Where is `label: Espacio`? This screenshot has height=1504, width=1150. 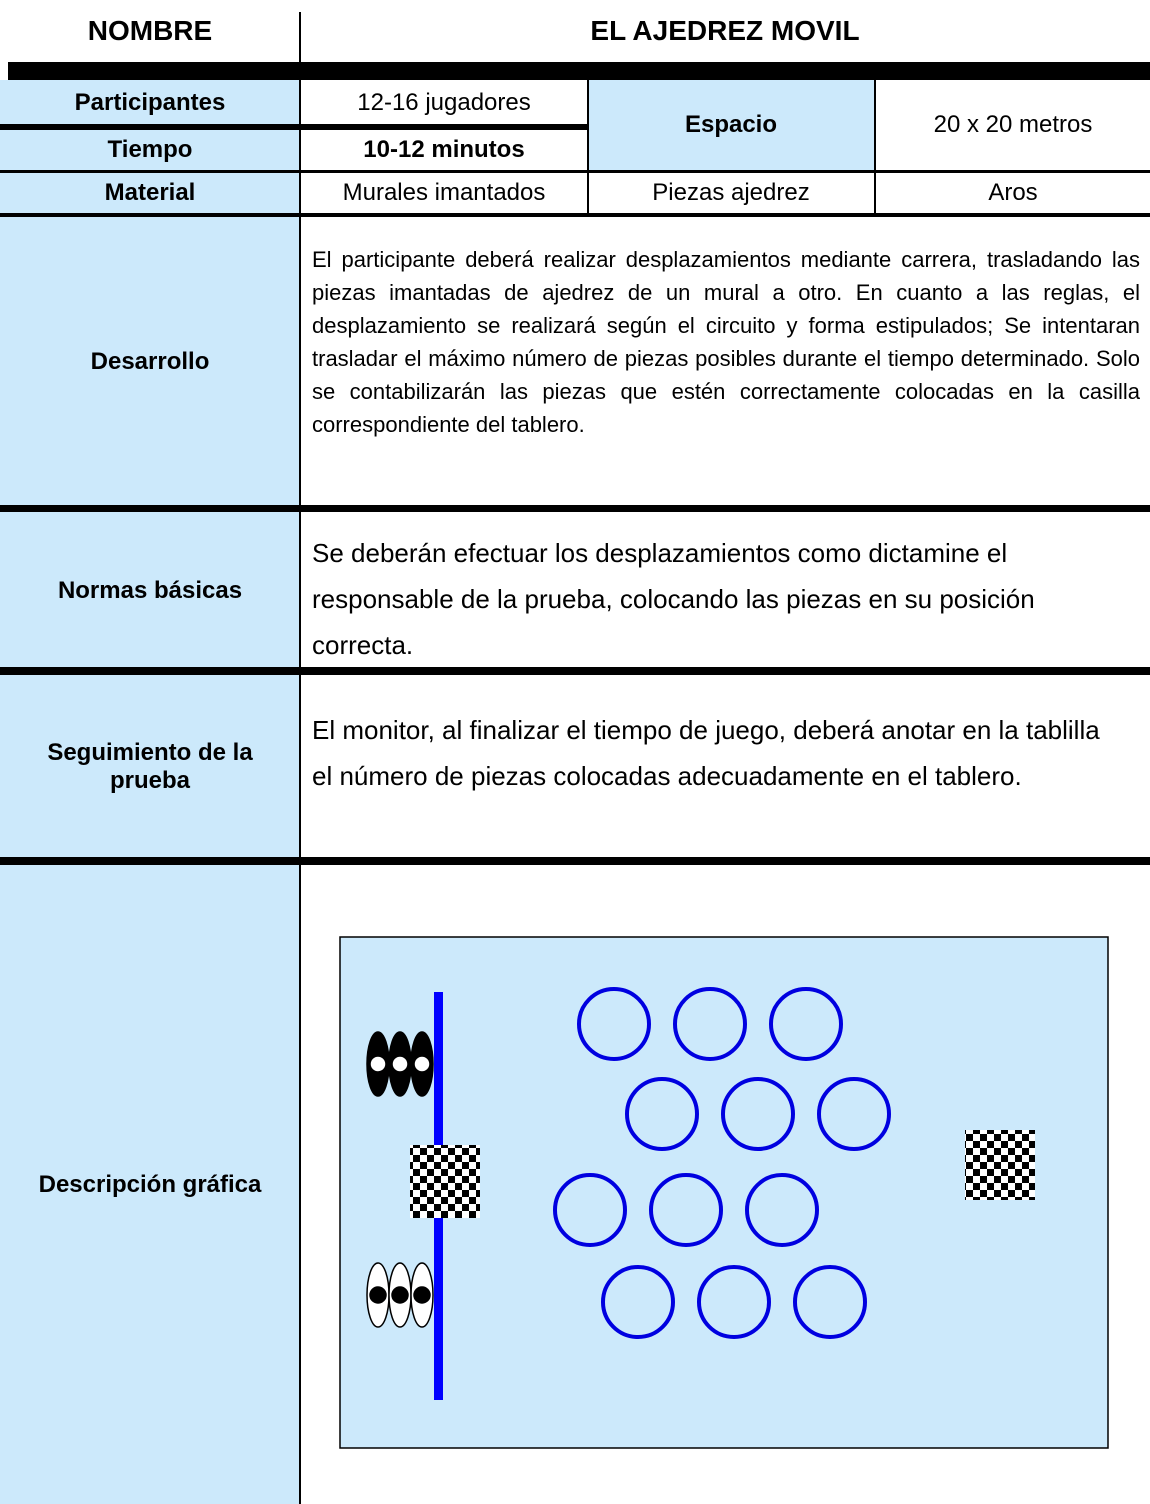 label: Espacio is located at coordinates (731, 125).